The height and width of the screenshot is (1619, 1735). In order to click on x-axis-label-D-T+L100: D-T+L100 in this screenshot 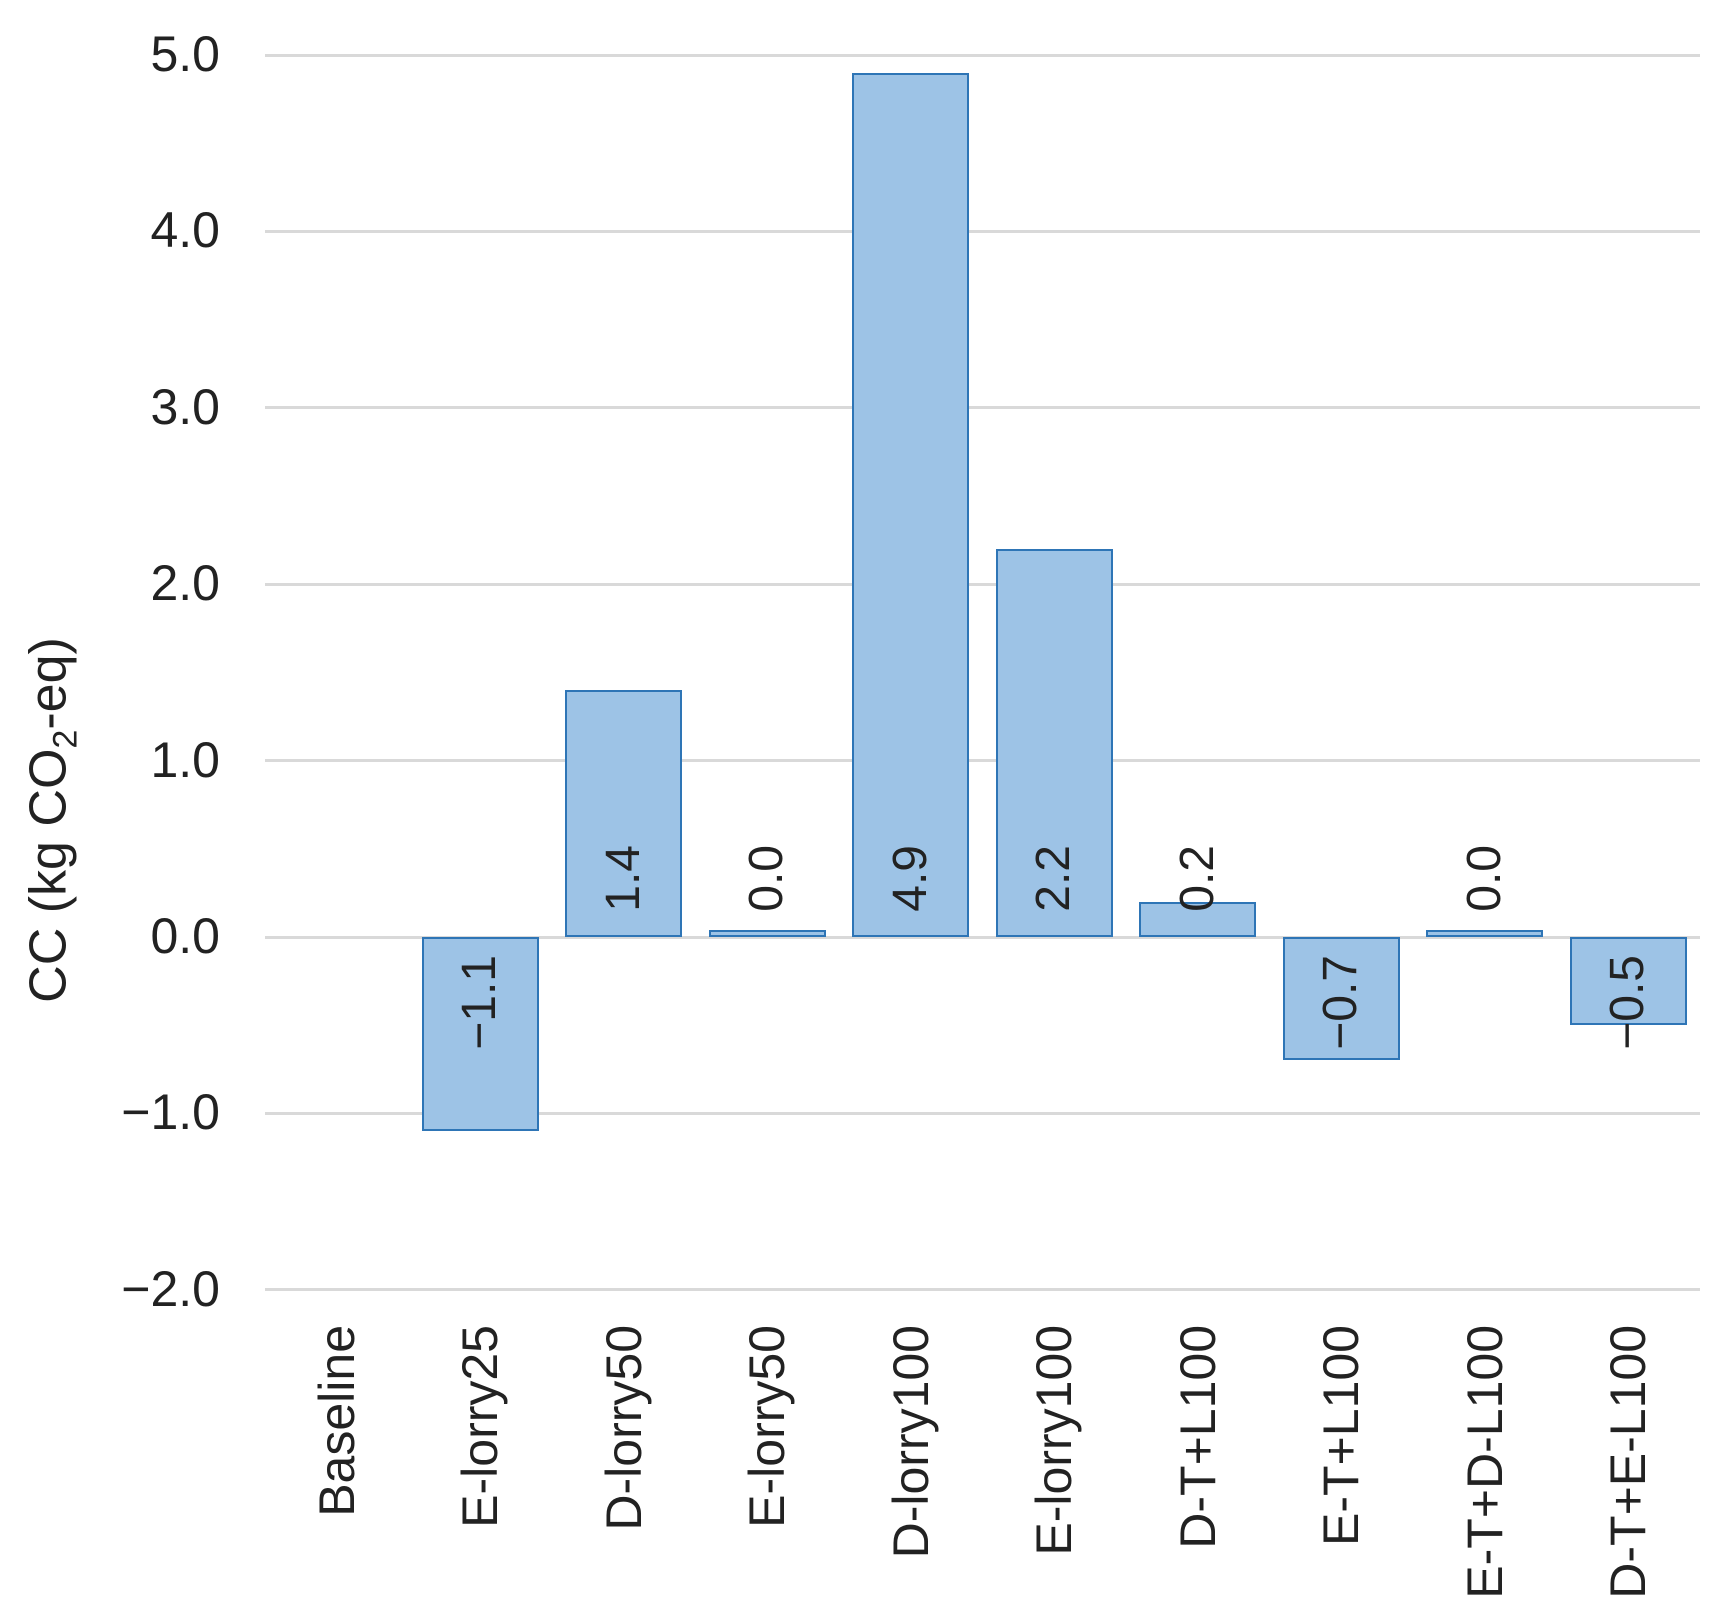, I will do `click(1198, 1439)`.